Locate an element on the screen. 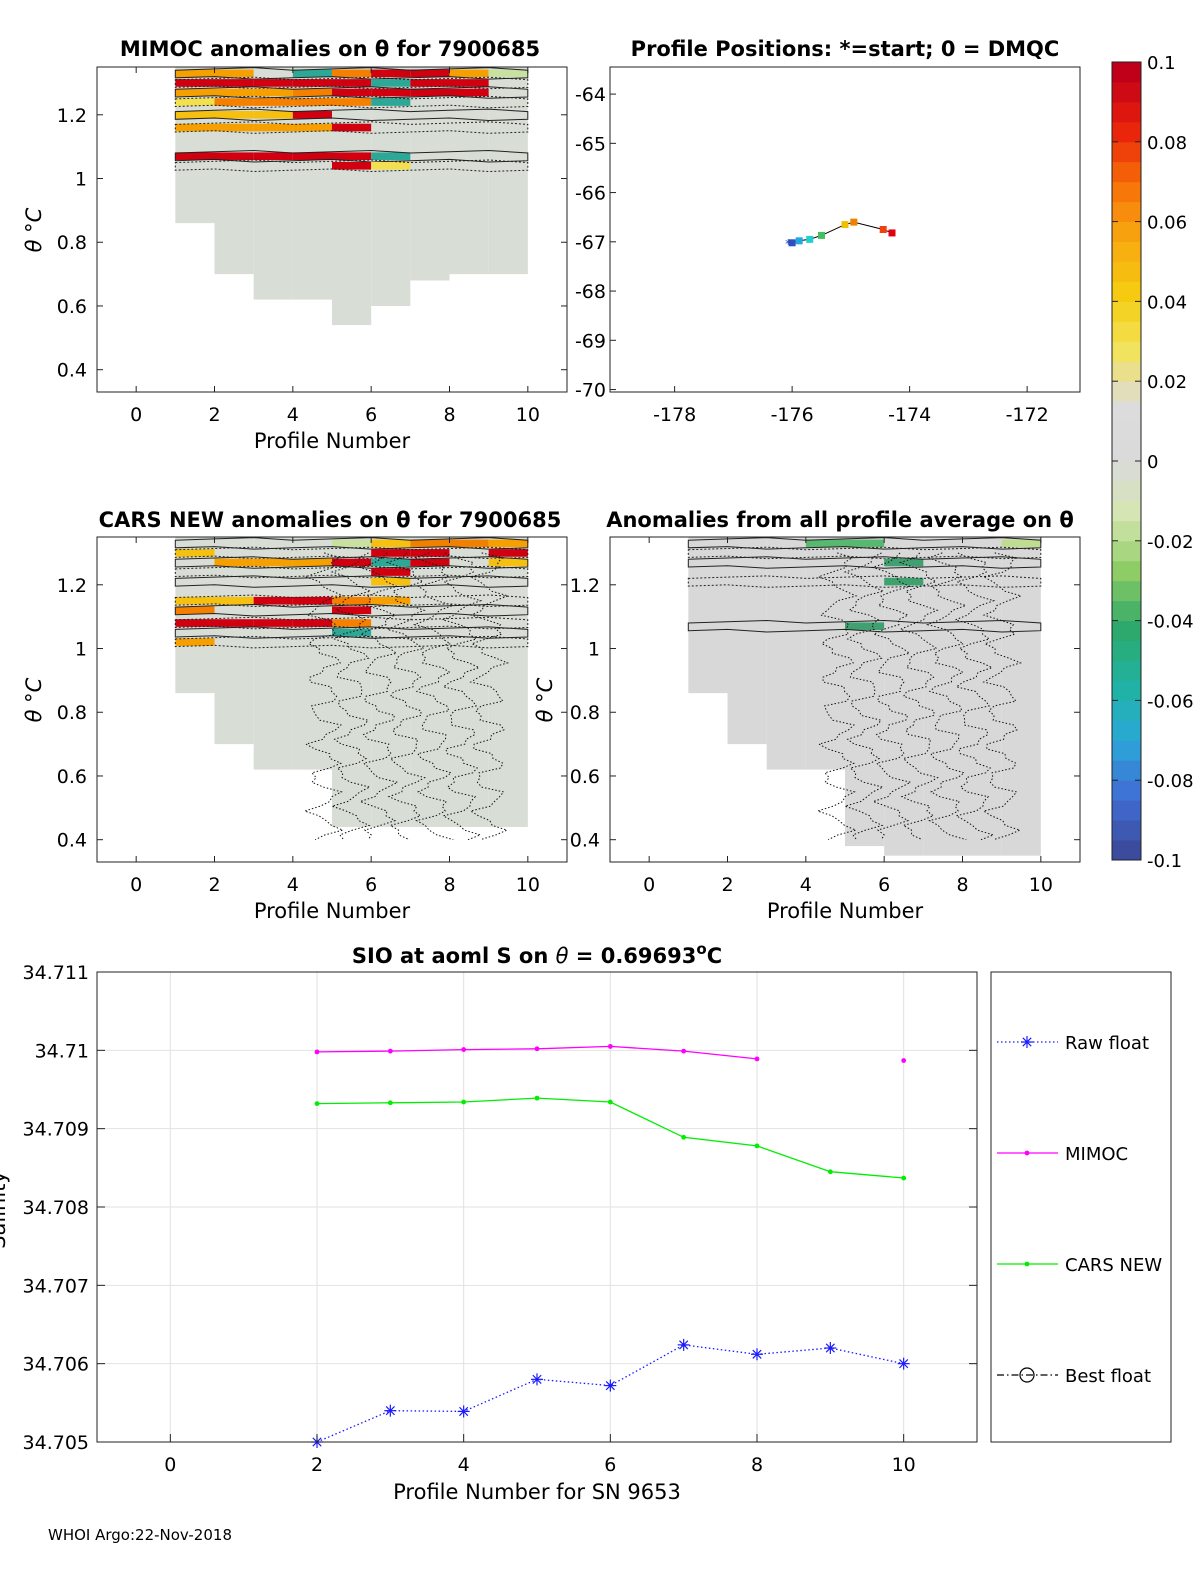 Image resolution: width=1200 pixels, height=1575 pixels. allavg-plot-area is located at coordinates (864, 696).